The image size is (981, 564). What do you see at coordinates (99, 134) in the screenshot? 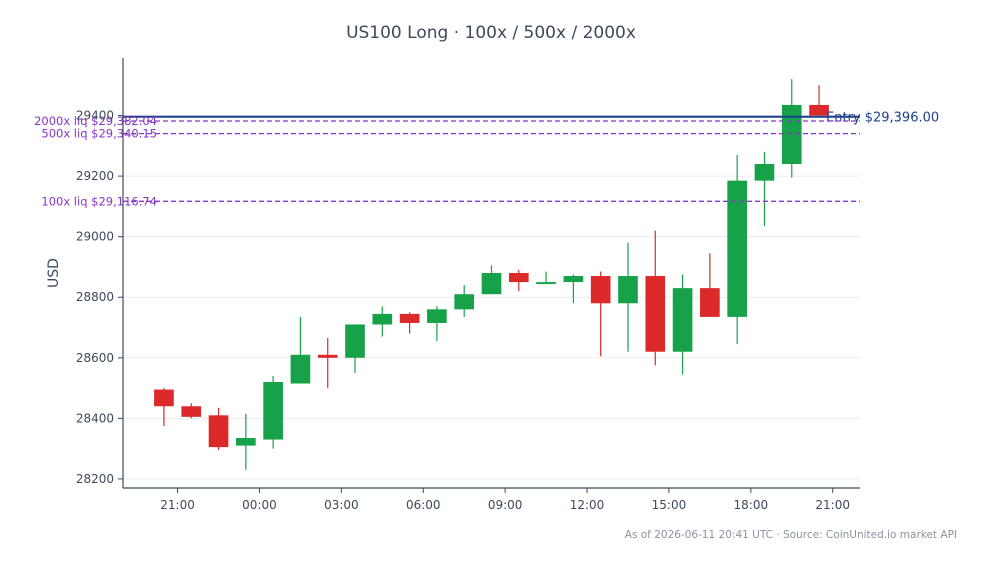
I see `liquidation-label: 500x liq $29,340.15` at bounding box center [99, 134].